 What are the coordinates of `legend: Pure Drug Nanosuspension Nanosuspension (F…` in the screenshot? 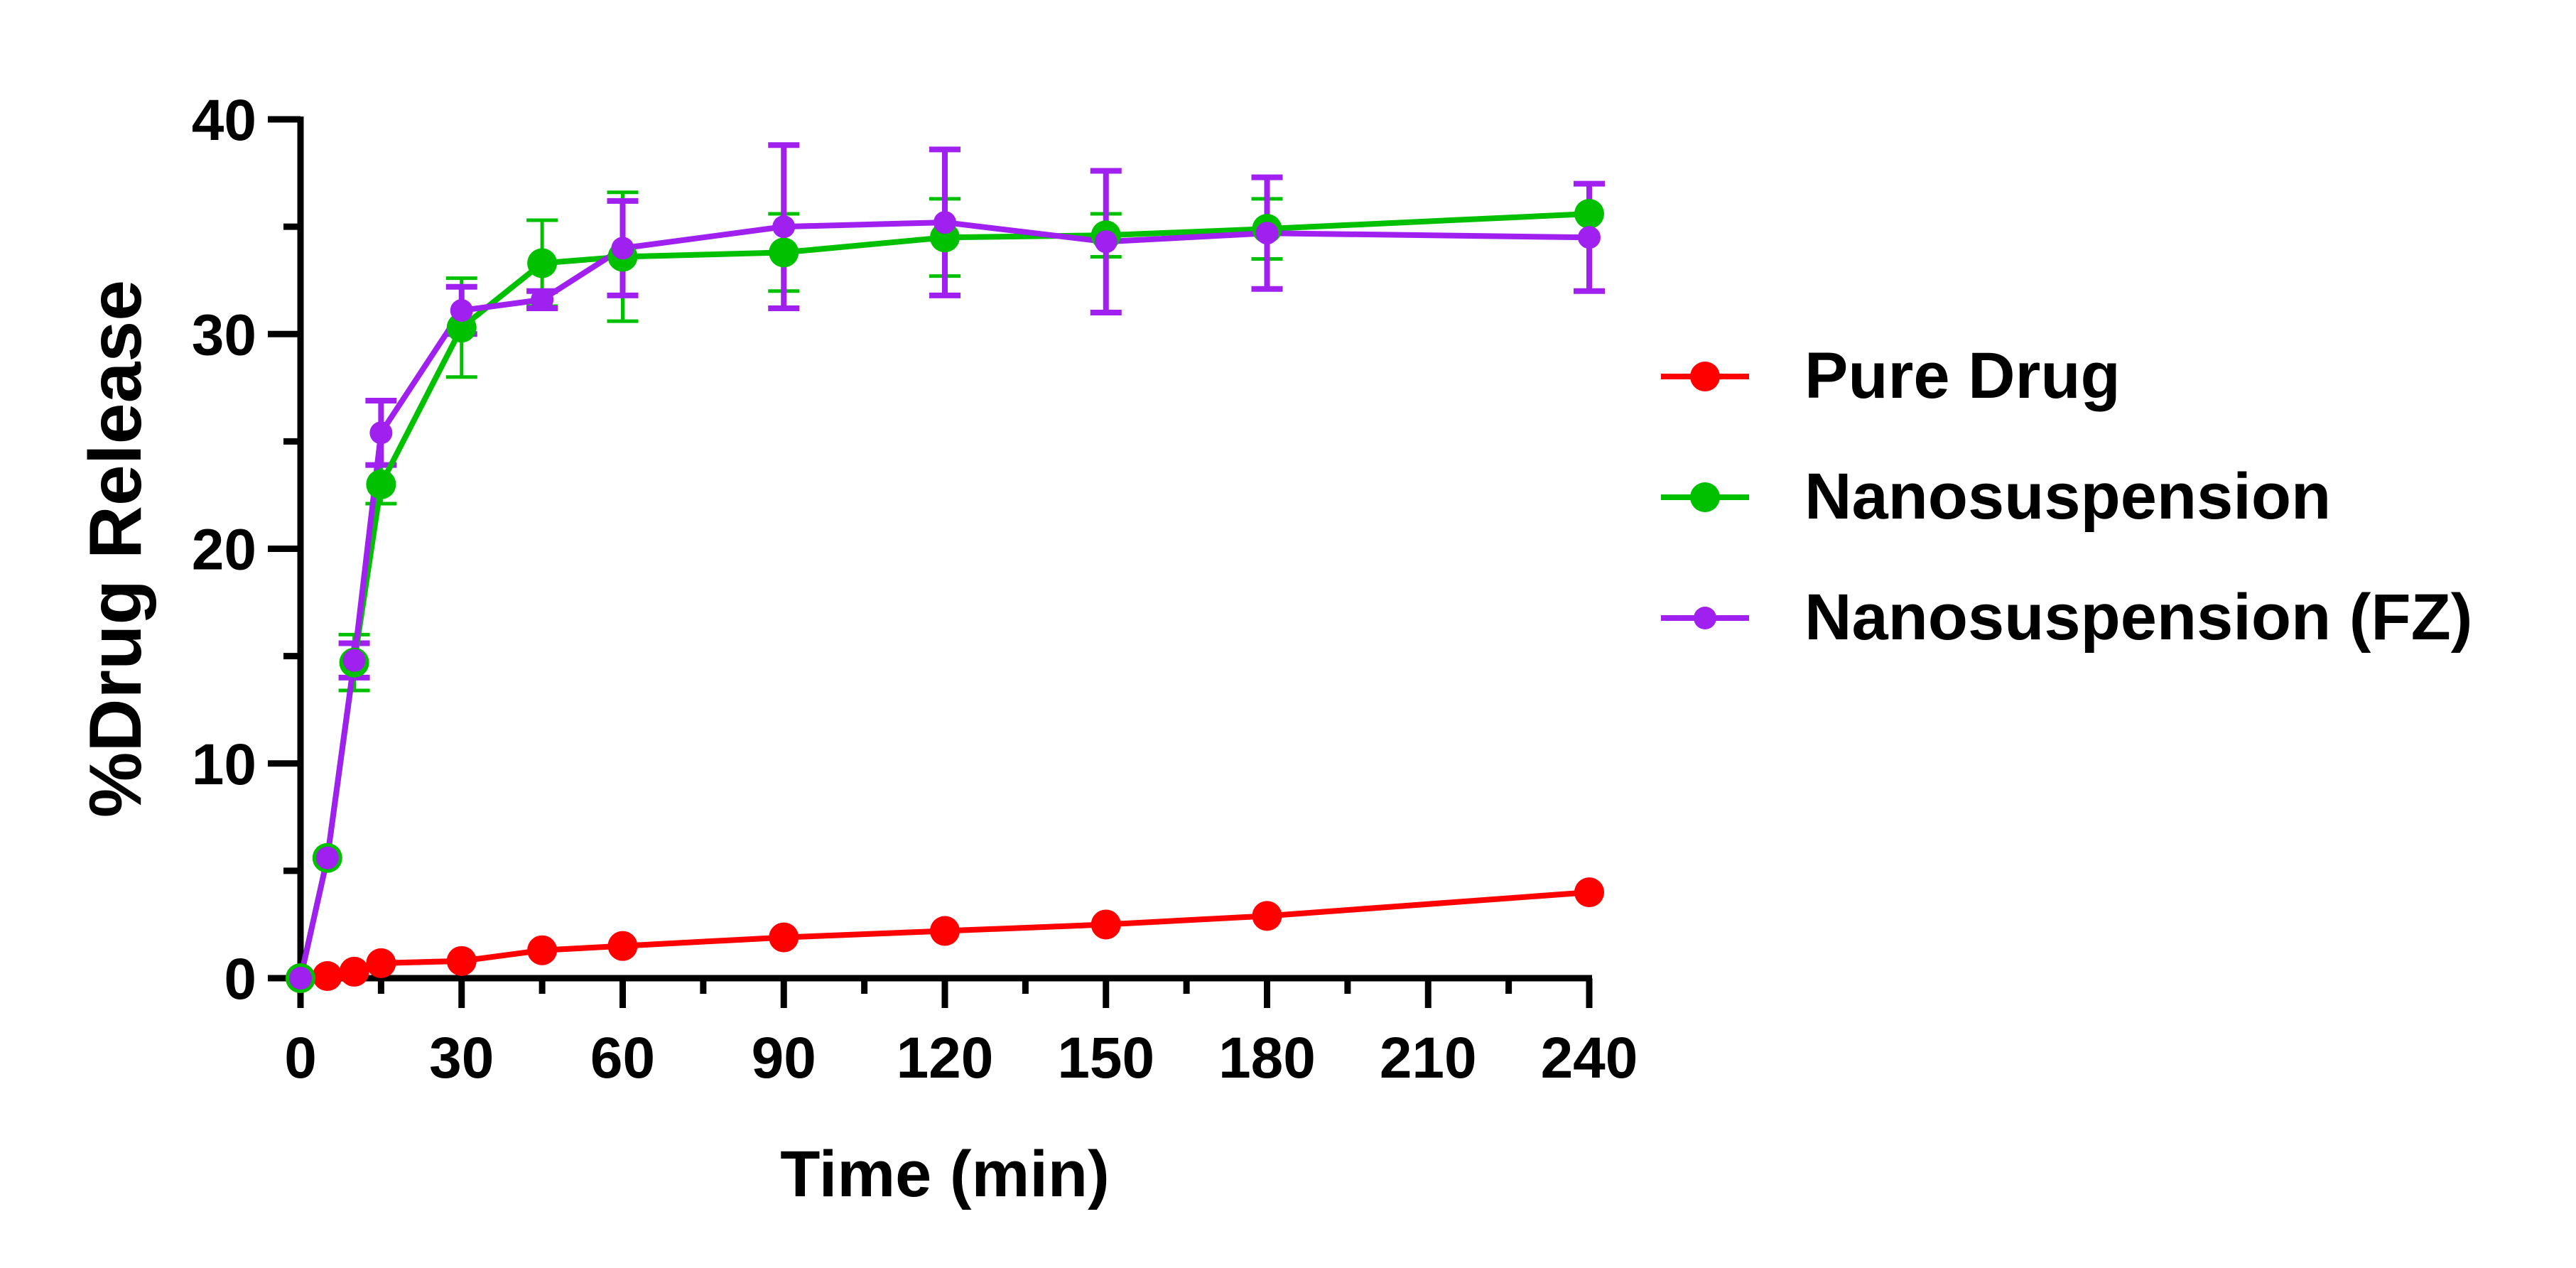 It's located at (2066, 497).